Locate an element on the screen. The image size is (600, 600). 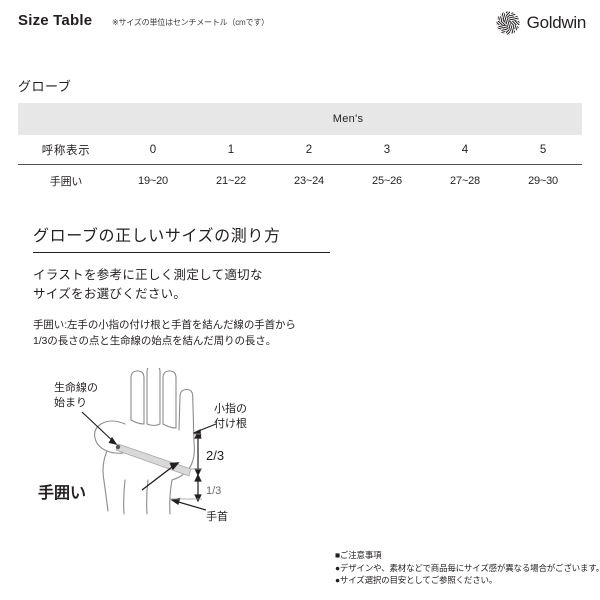
brand-logo: Goldwin is located at coordinates (541, 23).